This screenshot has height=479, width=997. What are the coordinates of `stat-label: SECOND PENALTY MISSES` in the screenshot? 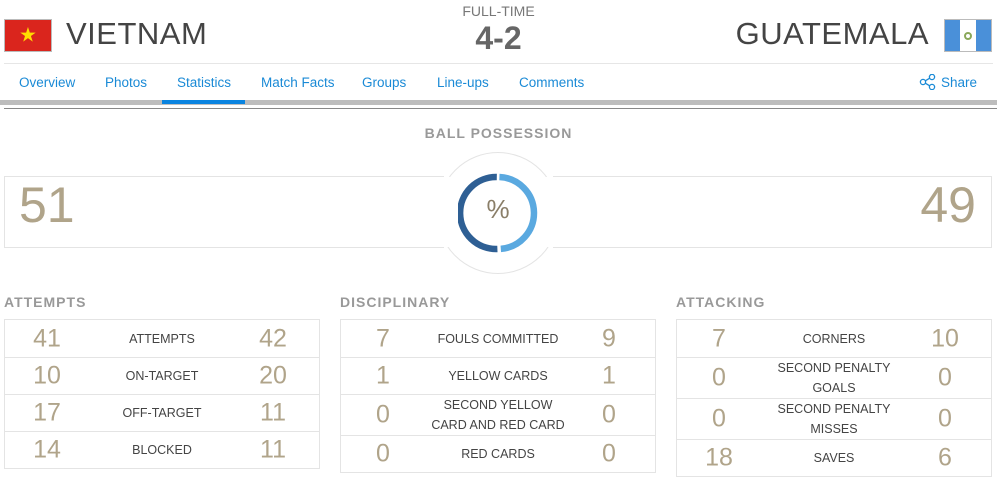 It's located at (834, 419).